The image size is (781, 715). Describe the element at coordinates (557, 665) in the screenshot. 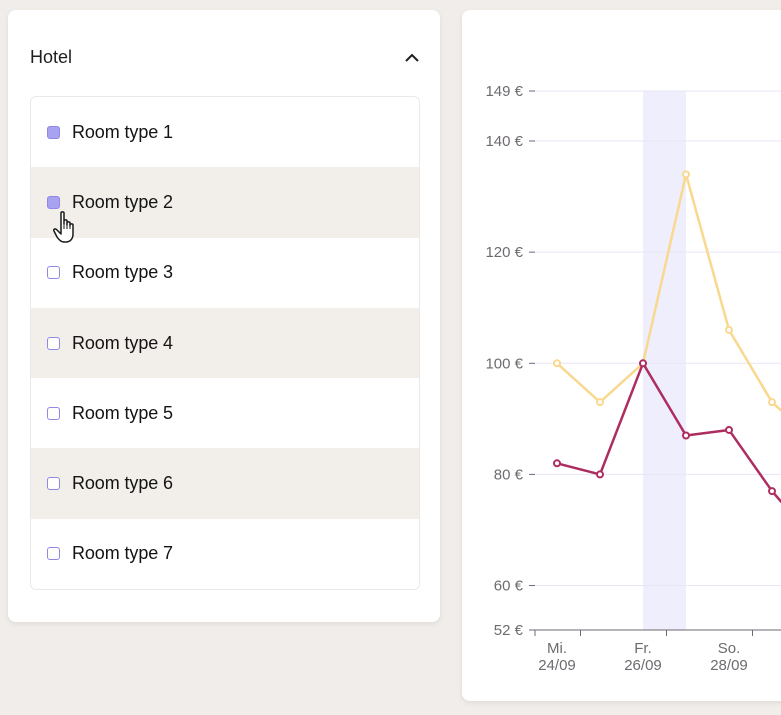

I see `x-tick-date-label: 24/09` at that location.